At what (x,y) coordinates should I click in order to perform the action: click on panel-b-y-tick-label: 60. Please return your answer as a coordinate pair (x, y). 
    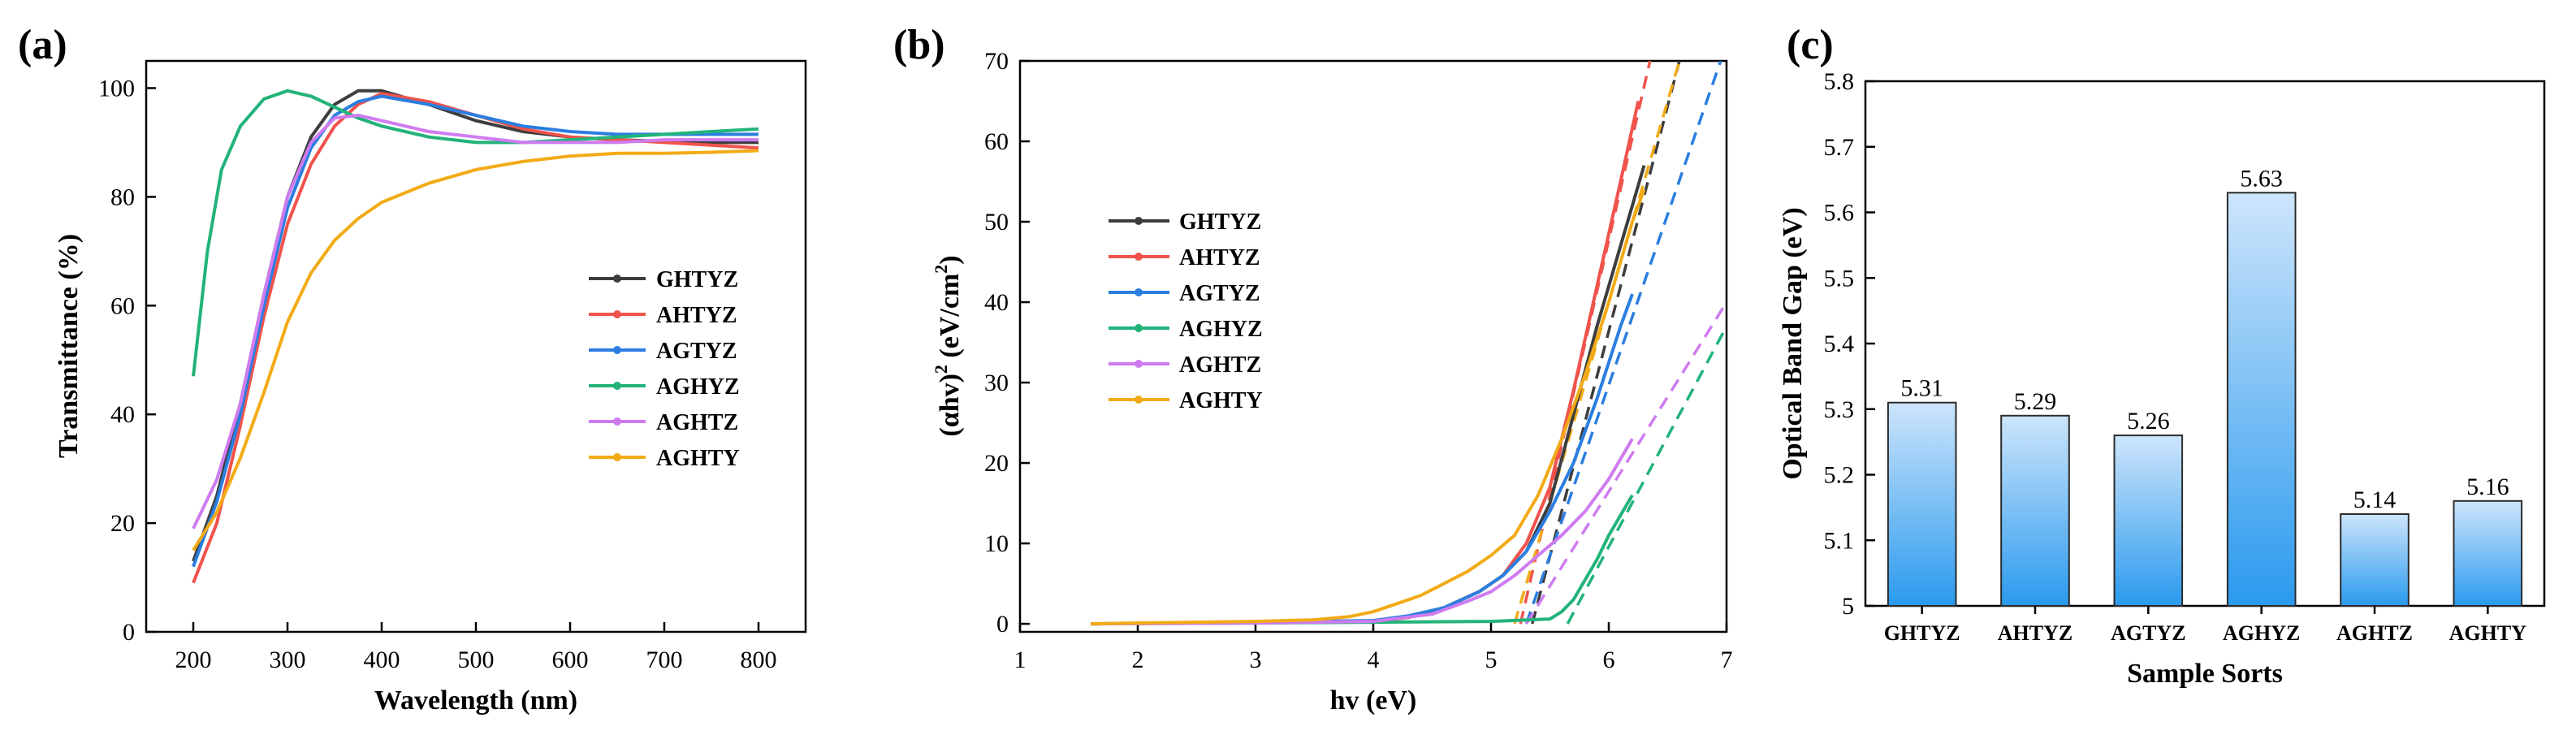
    Looking at the image, I should click on (996, 141).